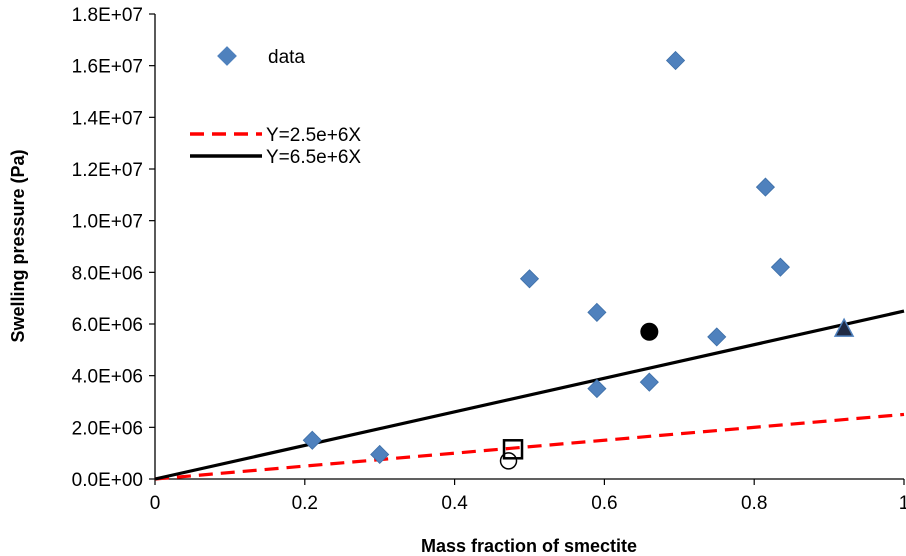 The image size is (906, 556). I want to click on legend-item-dashed-line: Y=2.5e+6X, so click(275, 135).